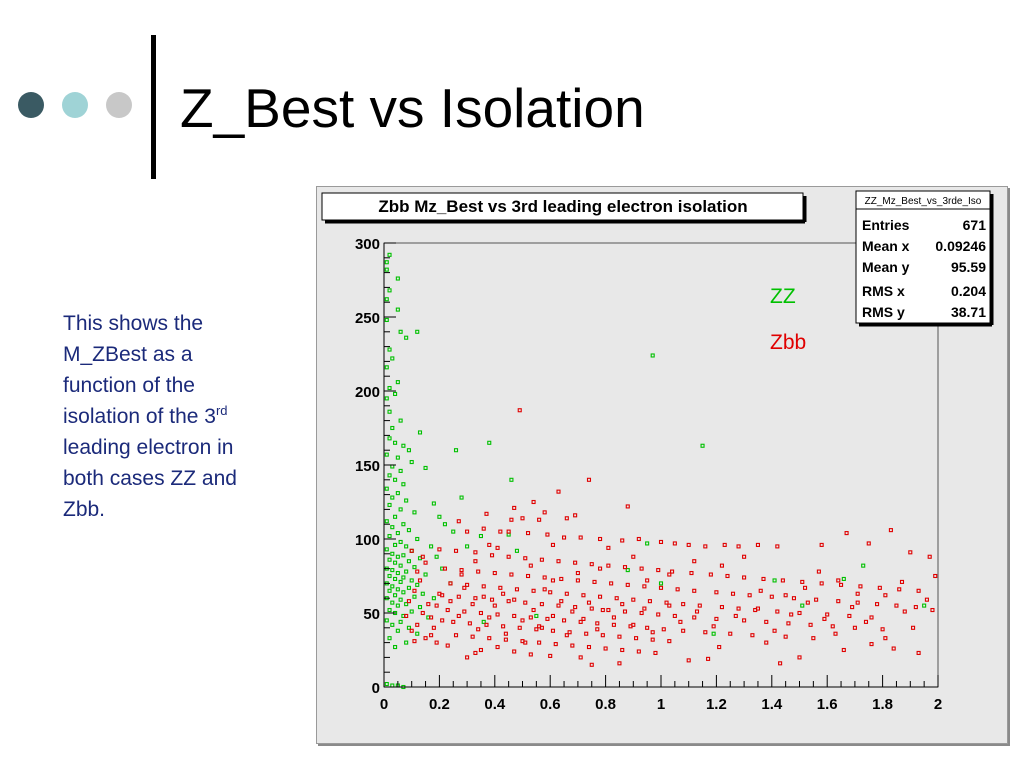 This screenshot has height=768, width=1024. What do you see at coordinates (439, 704) in the screenshot?
I see `x-tick-label: 0.2` at bounding box center [439, 704].